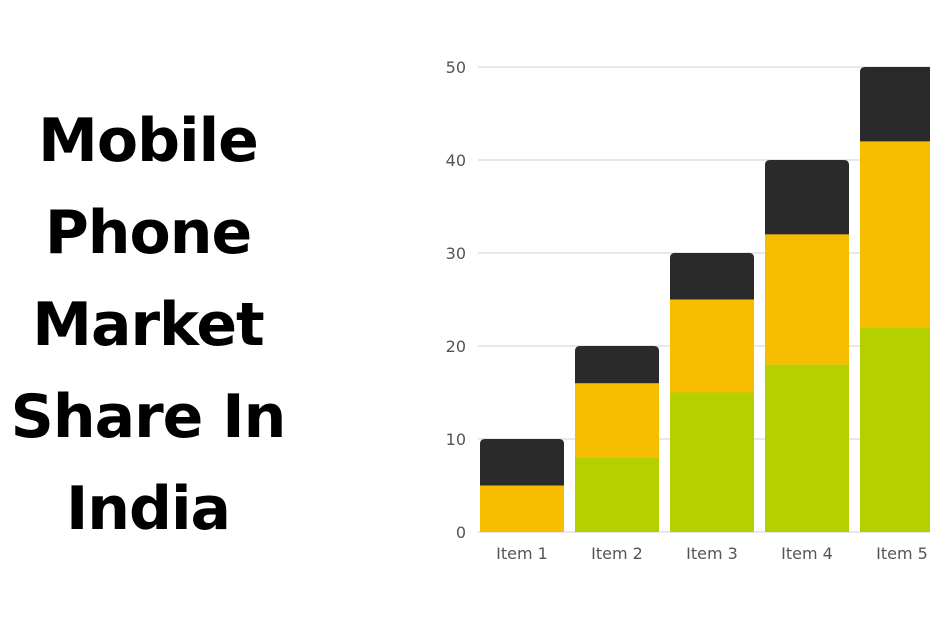  I want to click on x-tick-label: Item 1, so click(522, 553).